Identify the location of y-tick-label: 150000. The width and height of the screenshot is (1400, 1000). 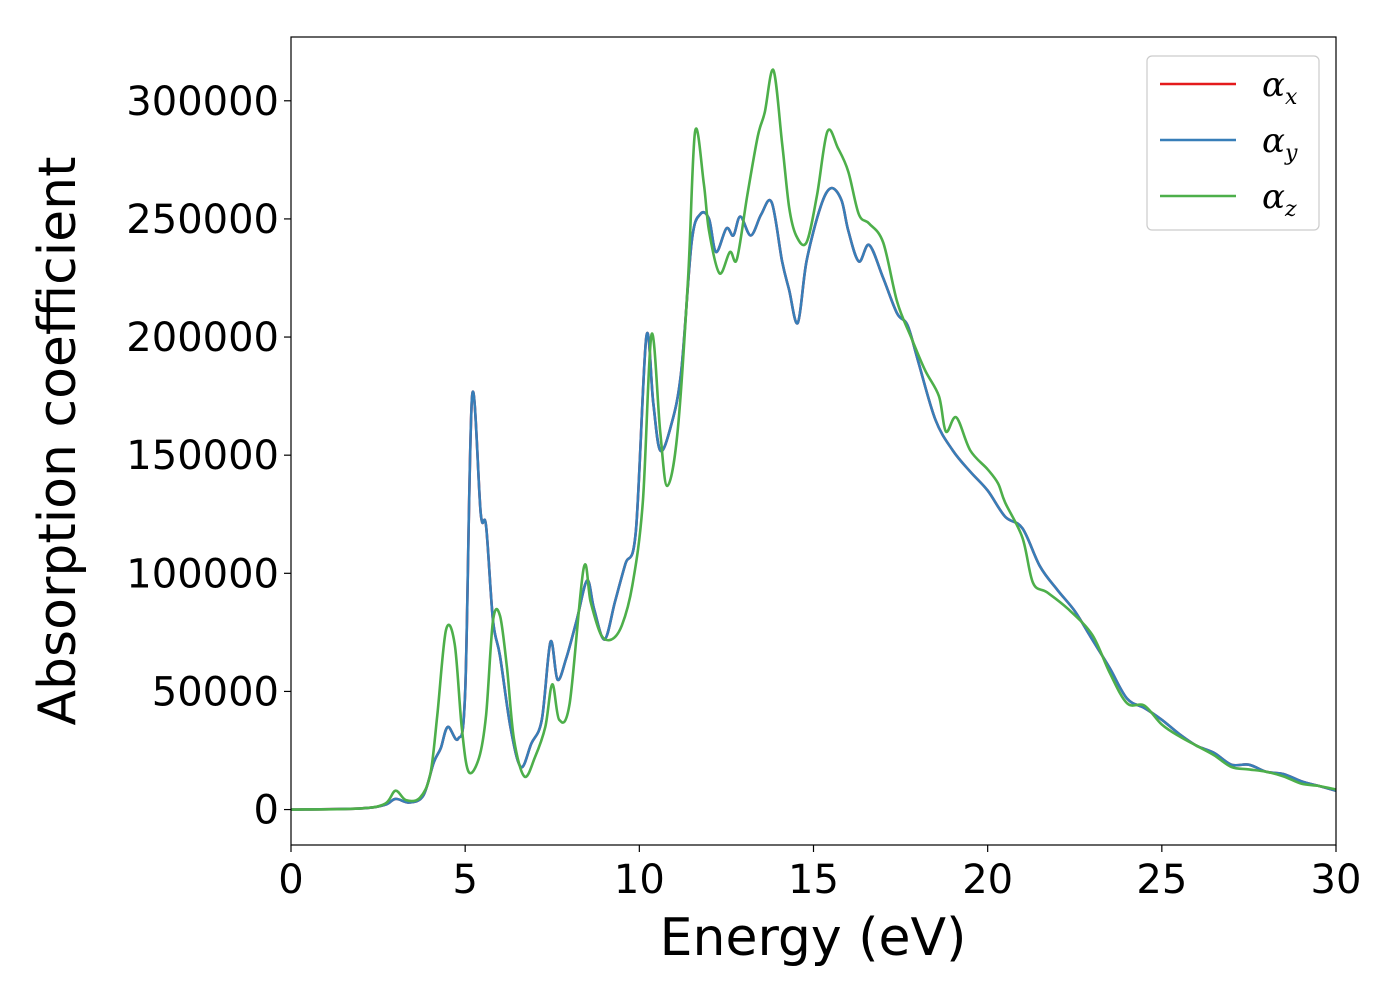
(202, 456).